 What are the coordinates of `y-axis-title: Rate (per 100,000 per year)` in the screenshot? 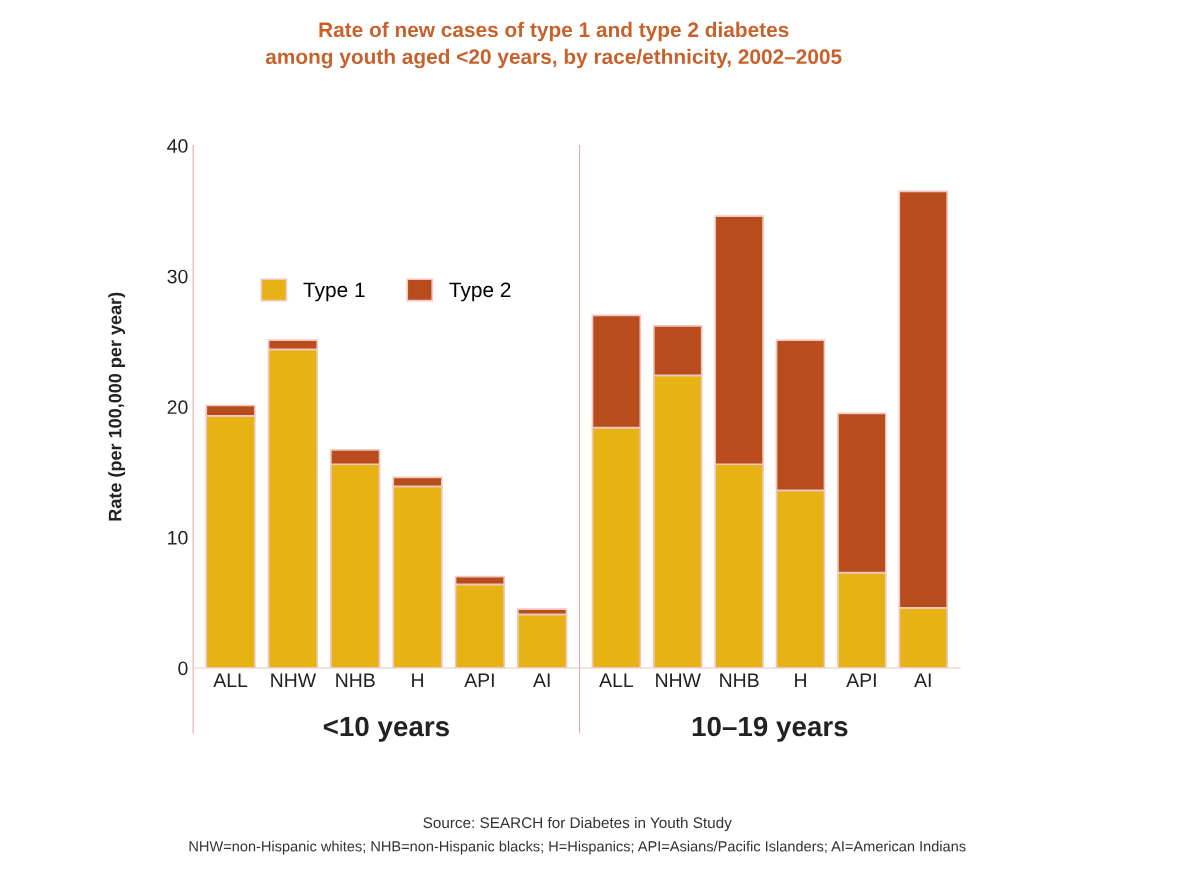 It's located at (117, 406).